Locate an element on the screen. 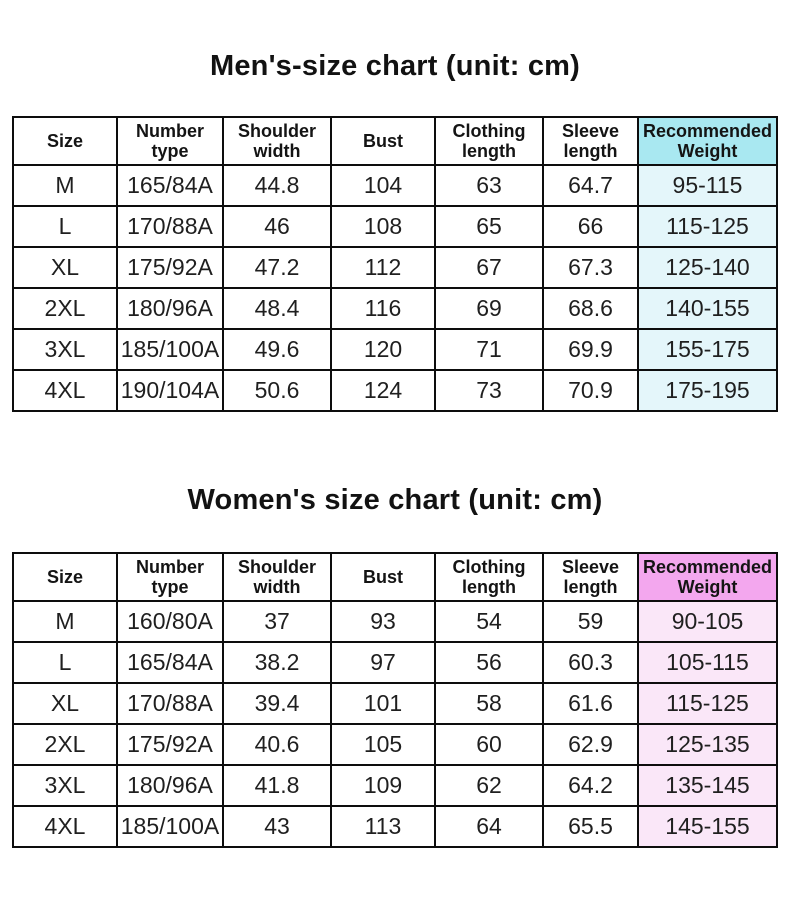  data-cell: 60.3 is located at coordinates (590, 662).